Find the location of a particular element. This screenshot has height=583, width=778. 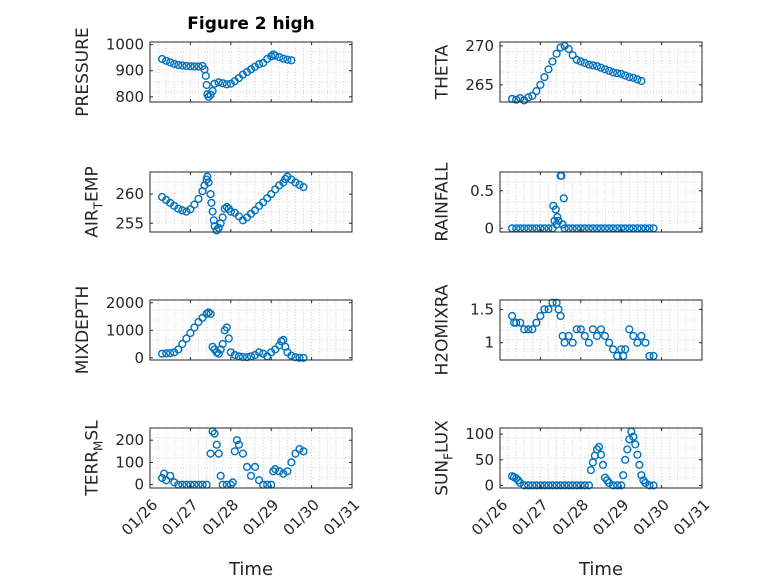

subplot-6: 1 1.5 H2OMIXRA is located at coordinates (568, 330).